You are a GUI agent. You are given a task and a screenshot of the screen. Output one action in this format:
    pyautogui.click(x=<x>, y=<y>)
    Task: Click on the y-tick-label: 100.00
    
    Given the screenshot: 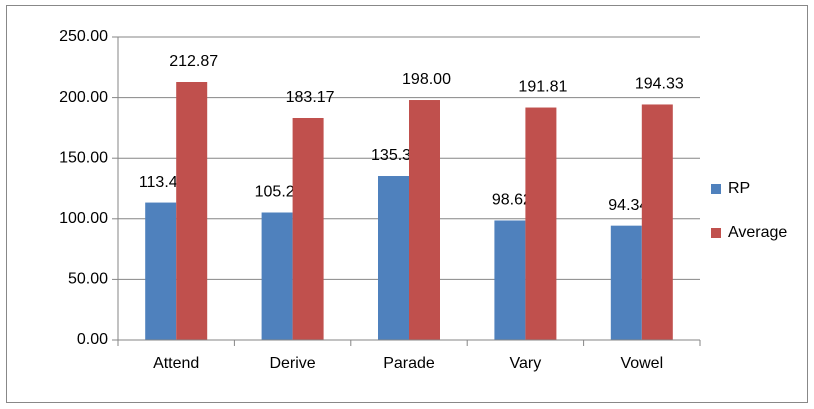 What is the action you would take?
    pyautogui.click(x=83, y=218)
    